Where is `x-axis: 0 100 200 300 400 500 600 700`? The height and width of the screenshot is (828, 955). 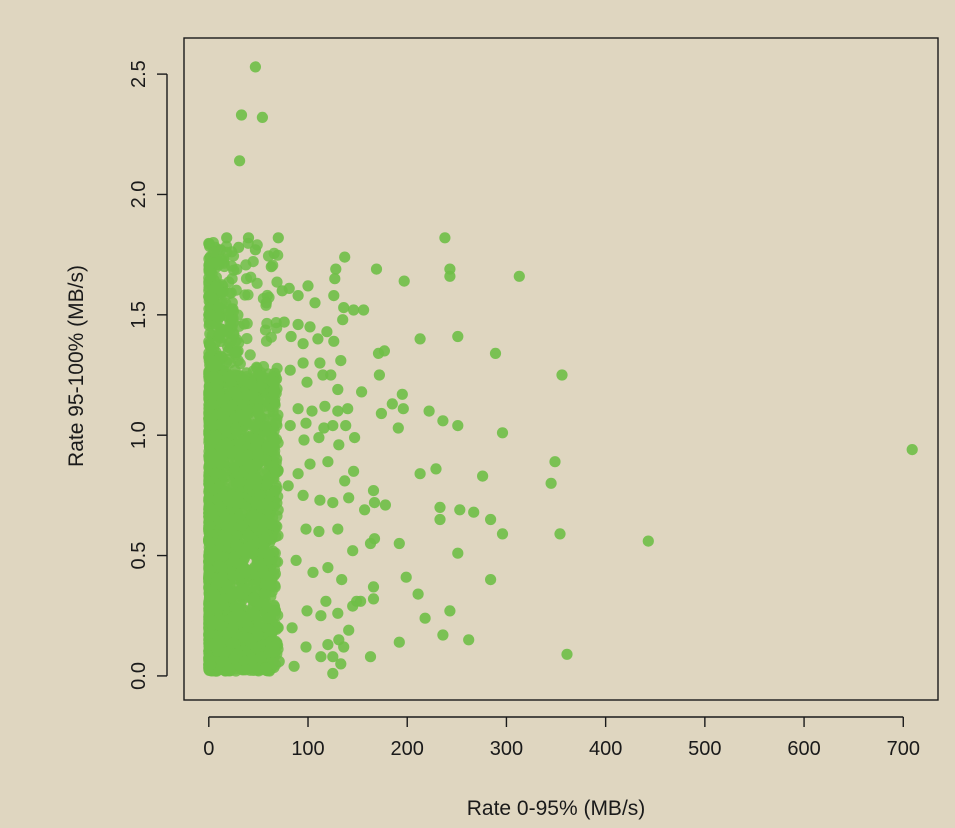
x-axis: 0 100 200 300 400 500 600 700 is located at coordinates (561, 738).